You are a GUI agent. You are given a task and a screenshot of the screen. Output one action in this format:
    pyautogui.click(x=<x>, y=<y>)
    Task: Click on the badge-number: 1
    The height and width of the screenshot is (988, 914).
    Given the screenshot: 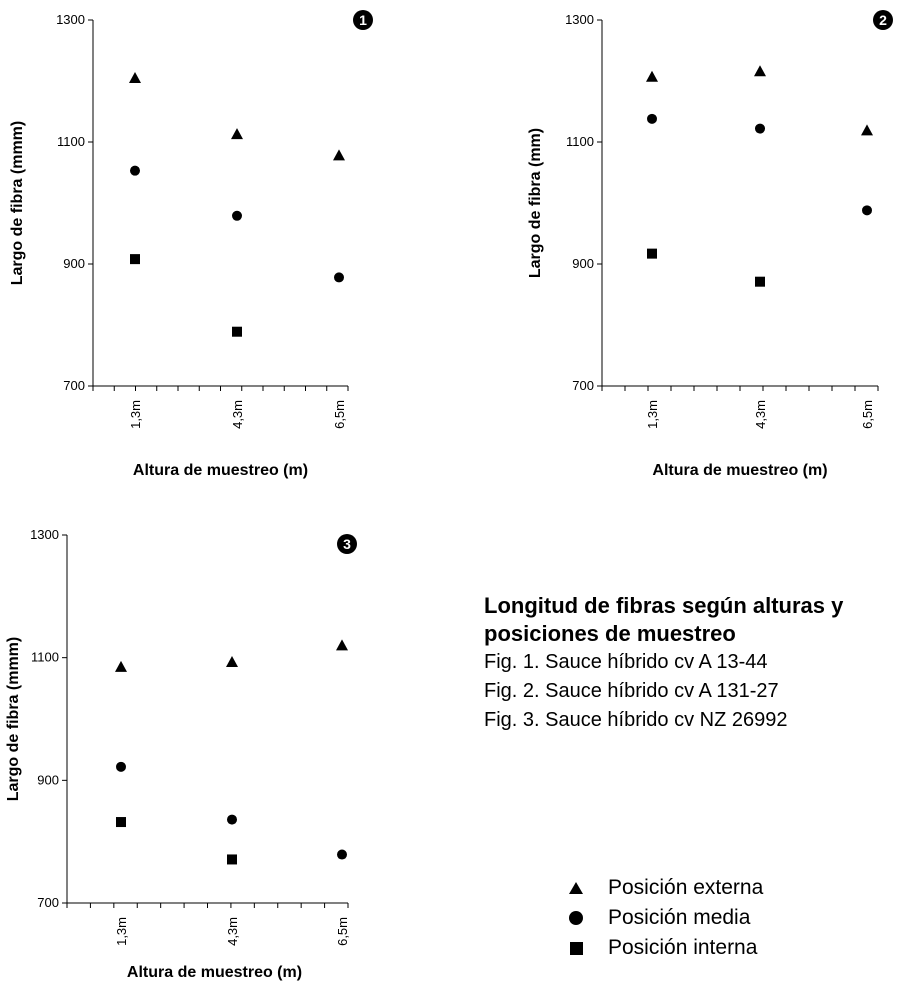 What is the action you would take?
    pyautogui.click(x=363, y=20)
    